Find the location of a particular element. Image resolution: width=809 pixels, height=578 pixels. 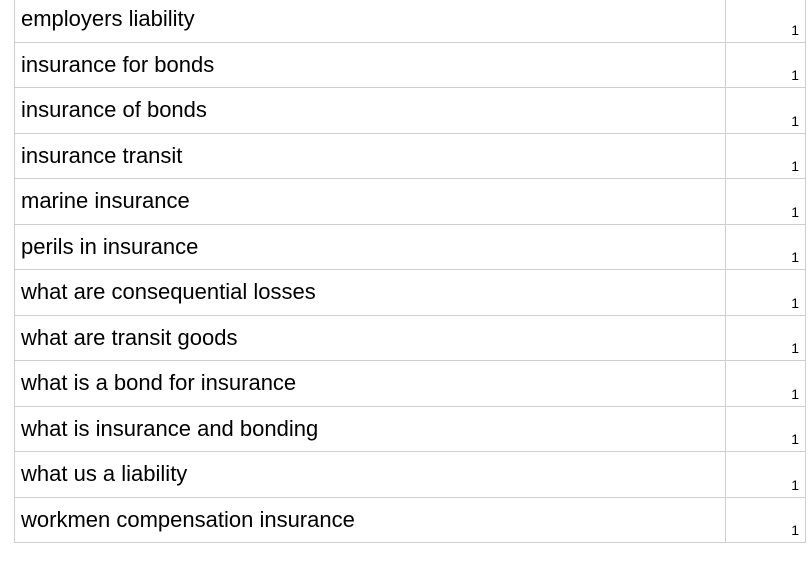

table-row: what is a bond for insurance 1 is located at coordinates (410, 383).